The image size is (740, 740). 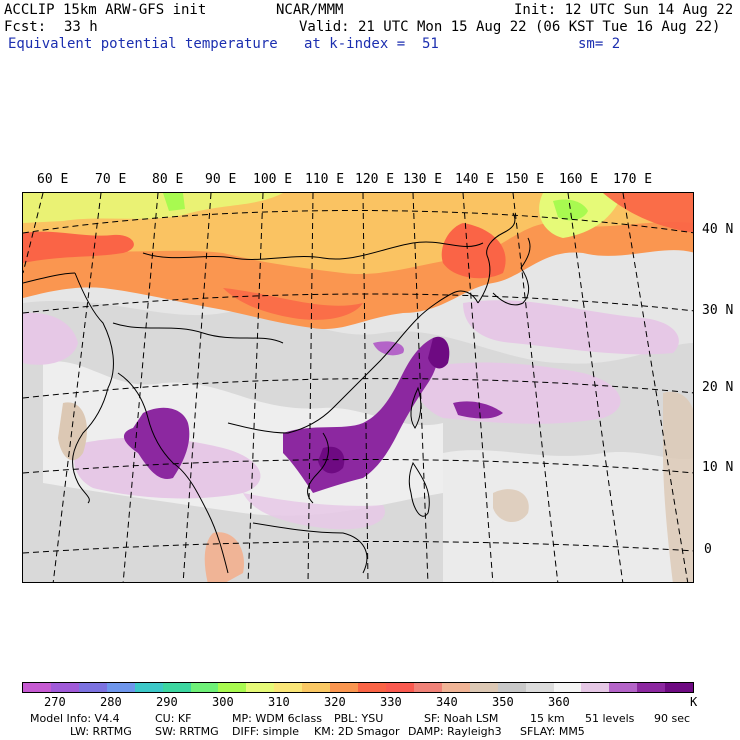 What do you see at coordinates (359, 718) in the screenshot?
I see `footer-pbl: PBL: YSU` at bounding box center [359, 718].